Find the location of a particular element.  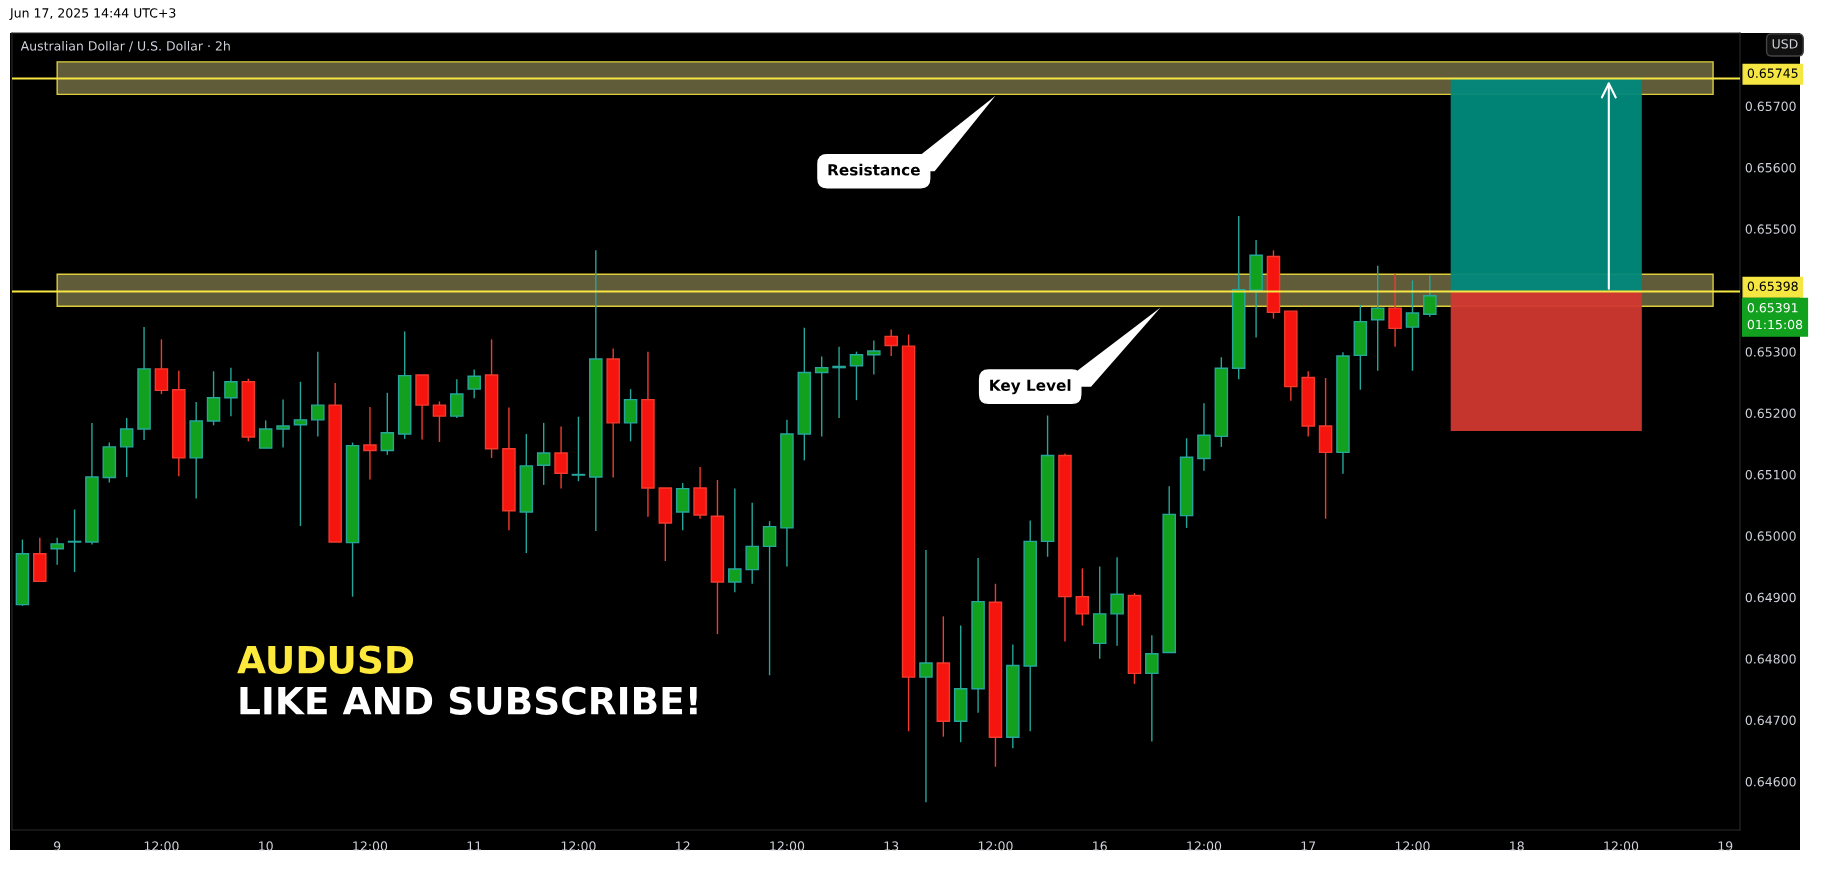

annotation: Key Level is located at coordinates (1030, 387).